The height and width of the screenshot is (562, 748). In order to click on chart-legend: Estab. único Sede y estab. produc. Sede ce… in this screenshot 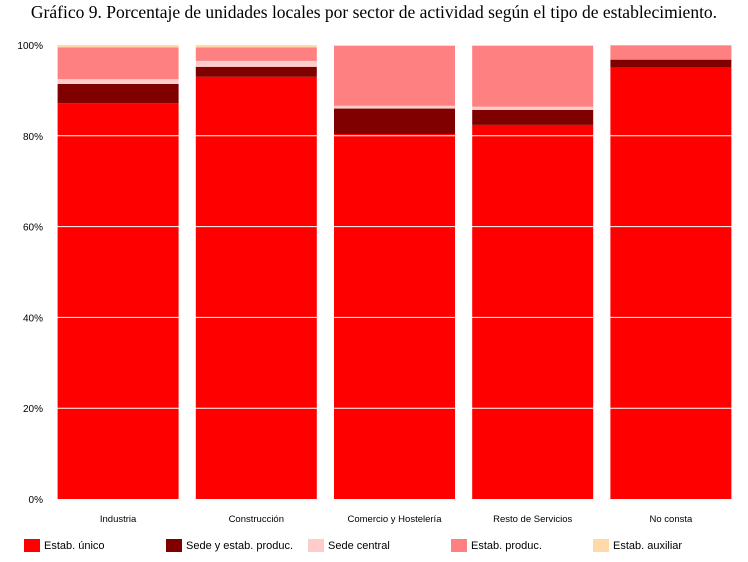, I will do `click(374, 548)`.